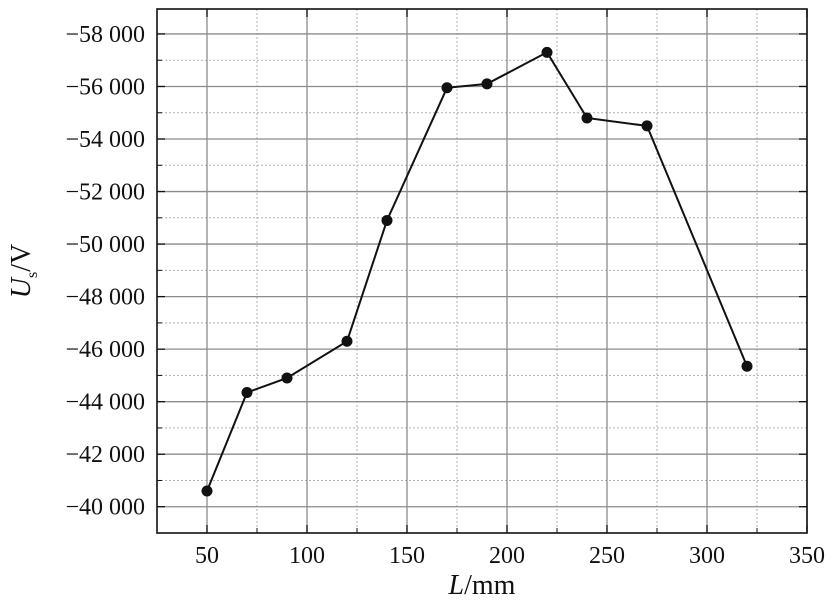 This screenshot has width=837, height=606. Describe the element at coordinates (21, 287) in the screenshot. I see `y-axis-symbol: U` at that location.